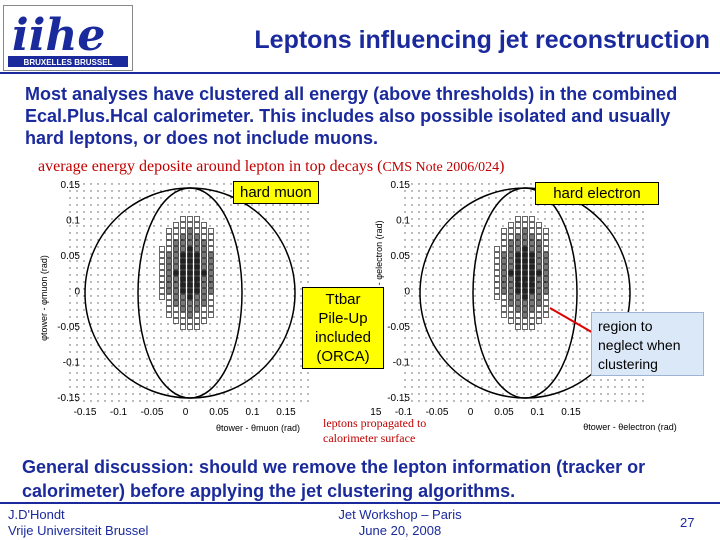  Describe the element at coordinates (343, 318) in the screenshot. I see `ttbar-line-2: Pile-Up` at that location.